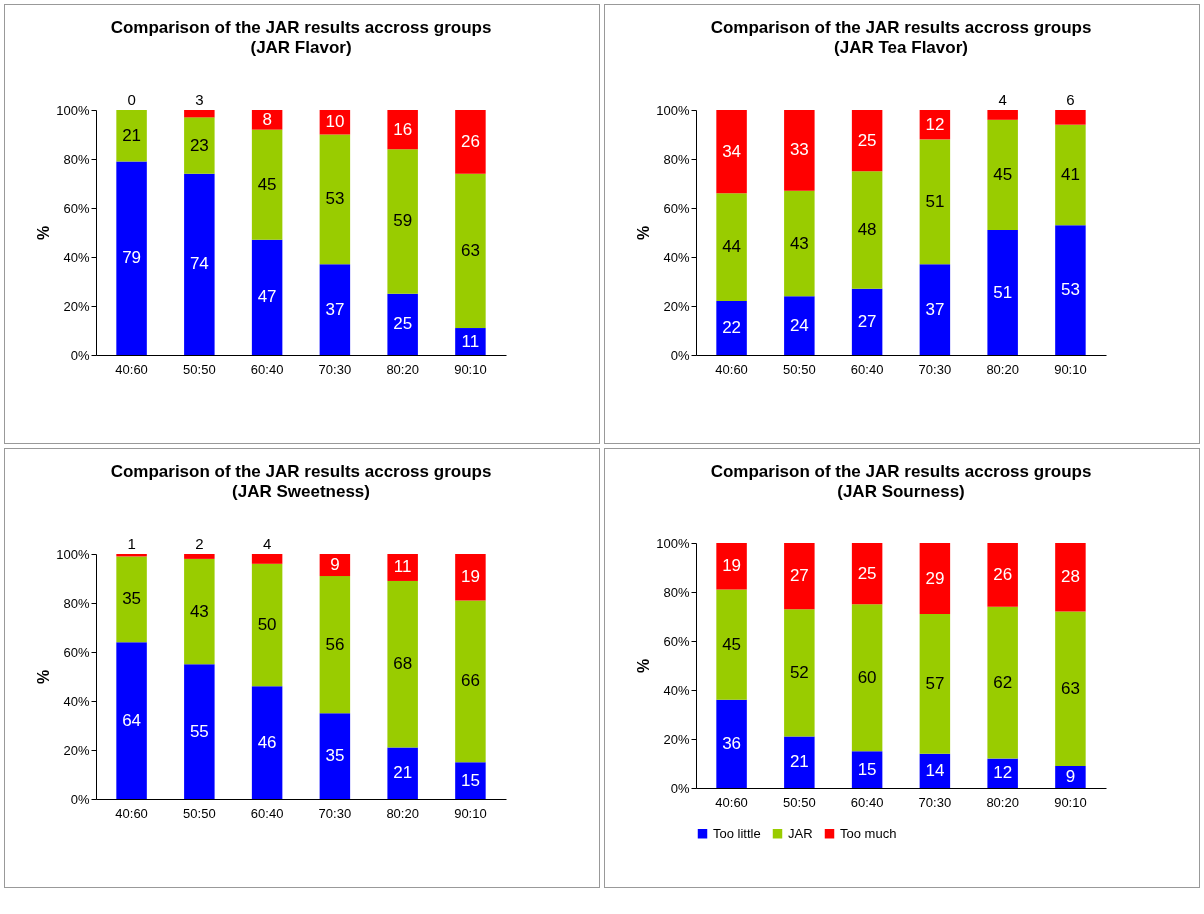 The image size is (1204, 914). I want to click on data-label: 47, so click(267, 297).